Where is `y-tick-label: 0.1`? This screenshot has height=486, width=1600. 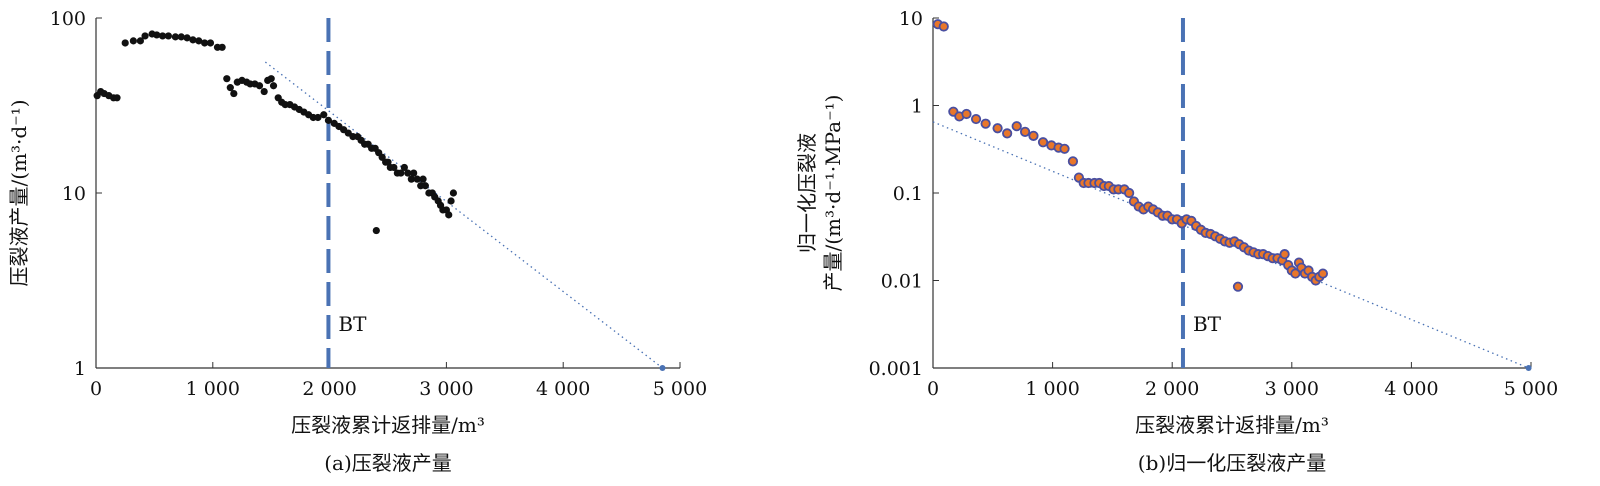 y-tick-label: 0.1 is located at coordinates (908, 194).